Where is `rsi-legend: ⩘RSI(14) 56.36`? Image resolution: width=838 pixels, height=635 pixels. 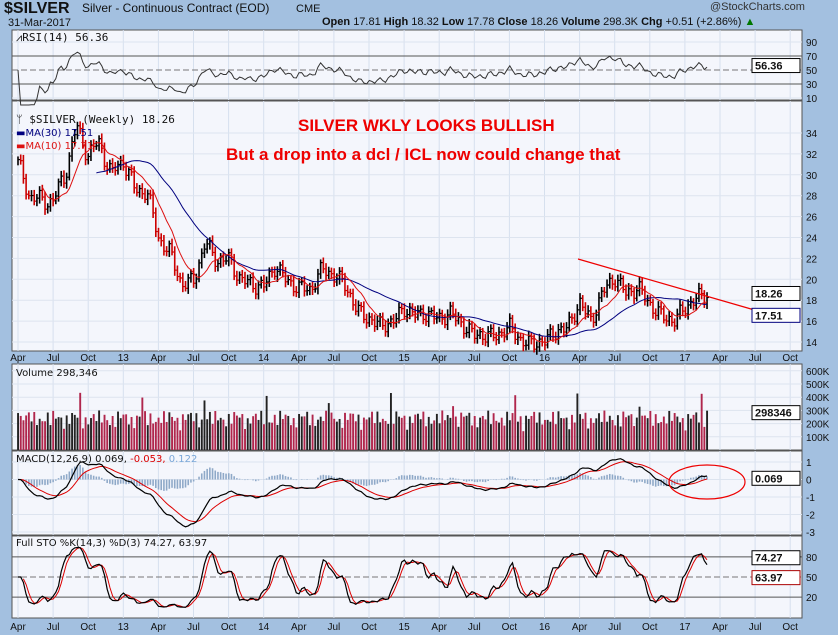 rsi-legend: ⩘RSI(14) 56.36 is located at coordinates (62, 38).